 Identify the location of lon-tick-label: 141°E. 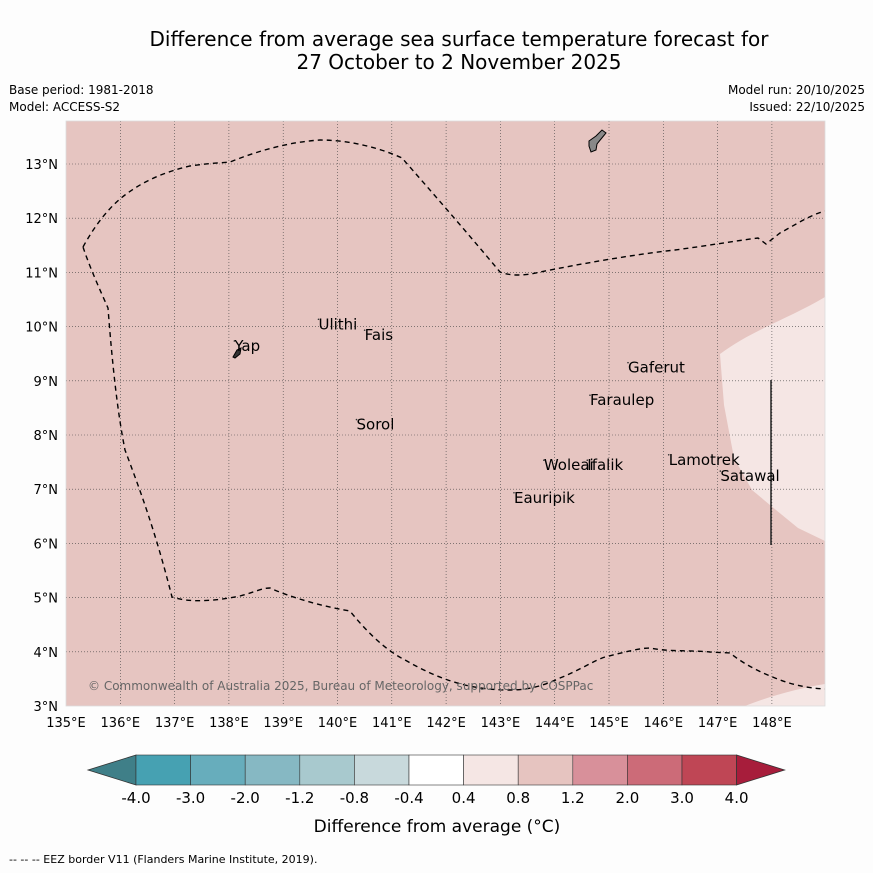
(392, 723).